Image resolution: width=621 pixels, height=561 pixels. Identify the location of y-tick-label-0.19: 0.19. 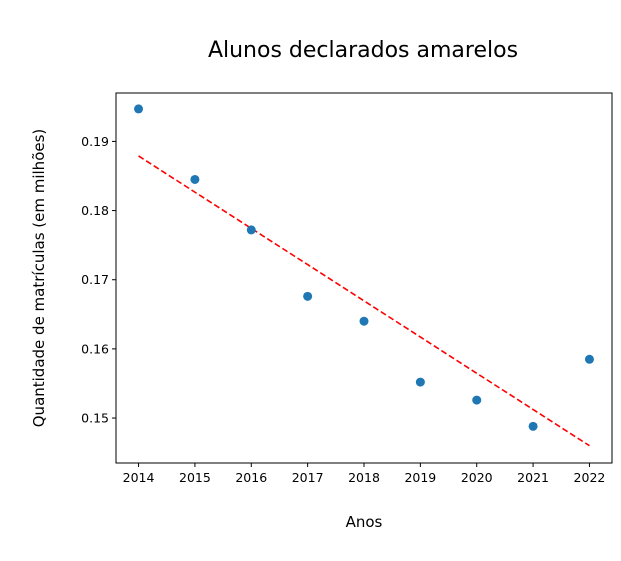
(95, 141).